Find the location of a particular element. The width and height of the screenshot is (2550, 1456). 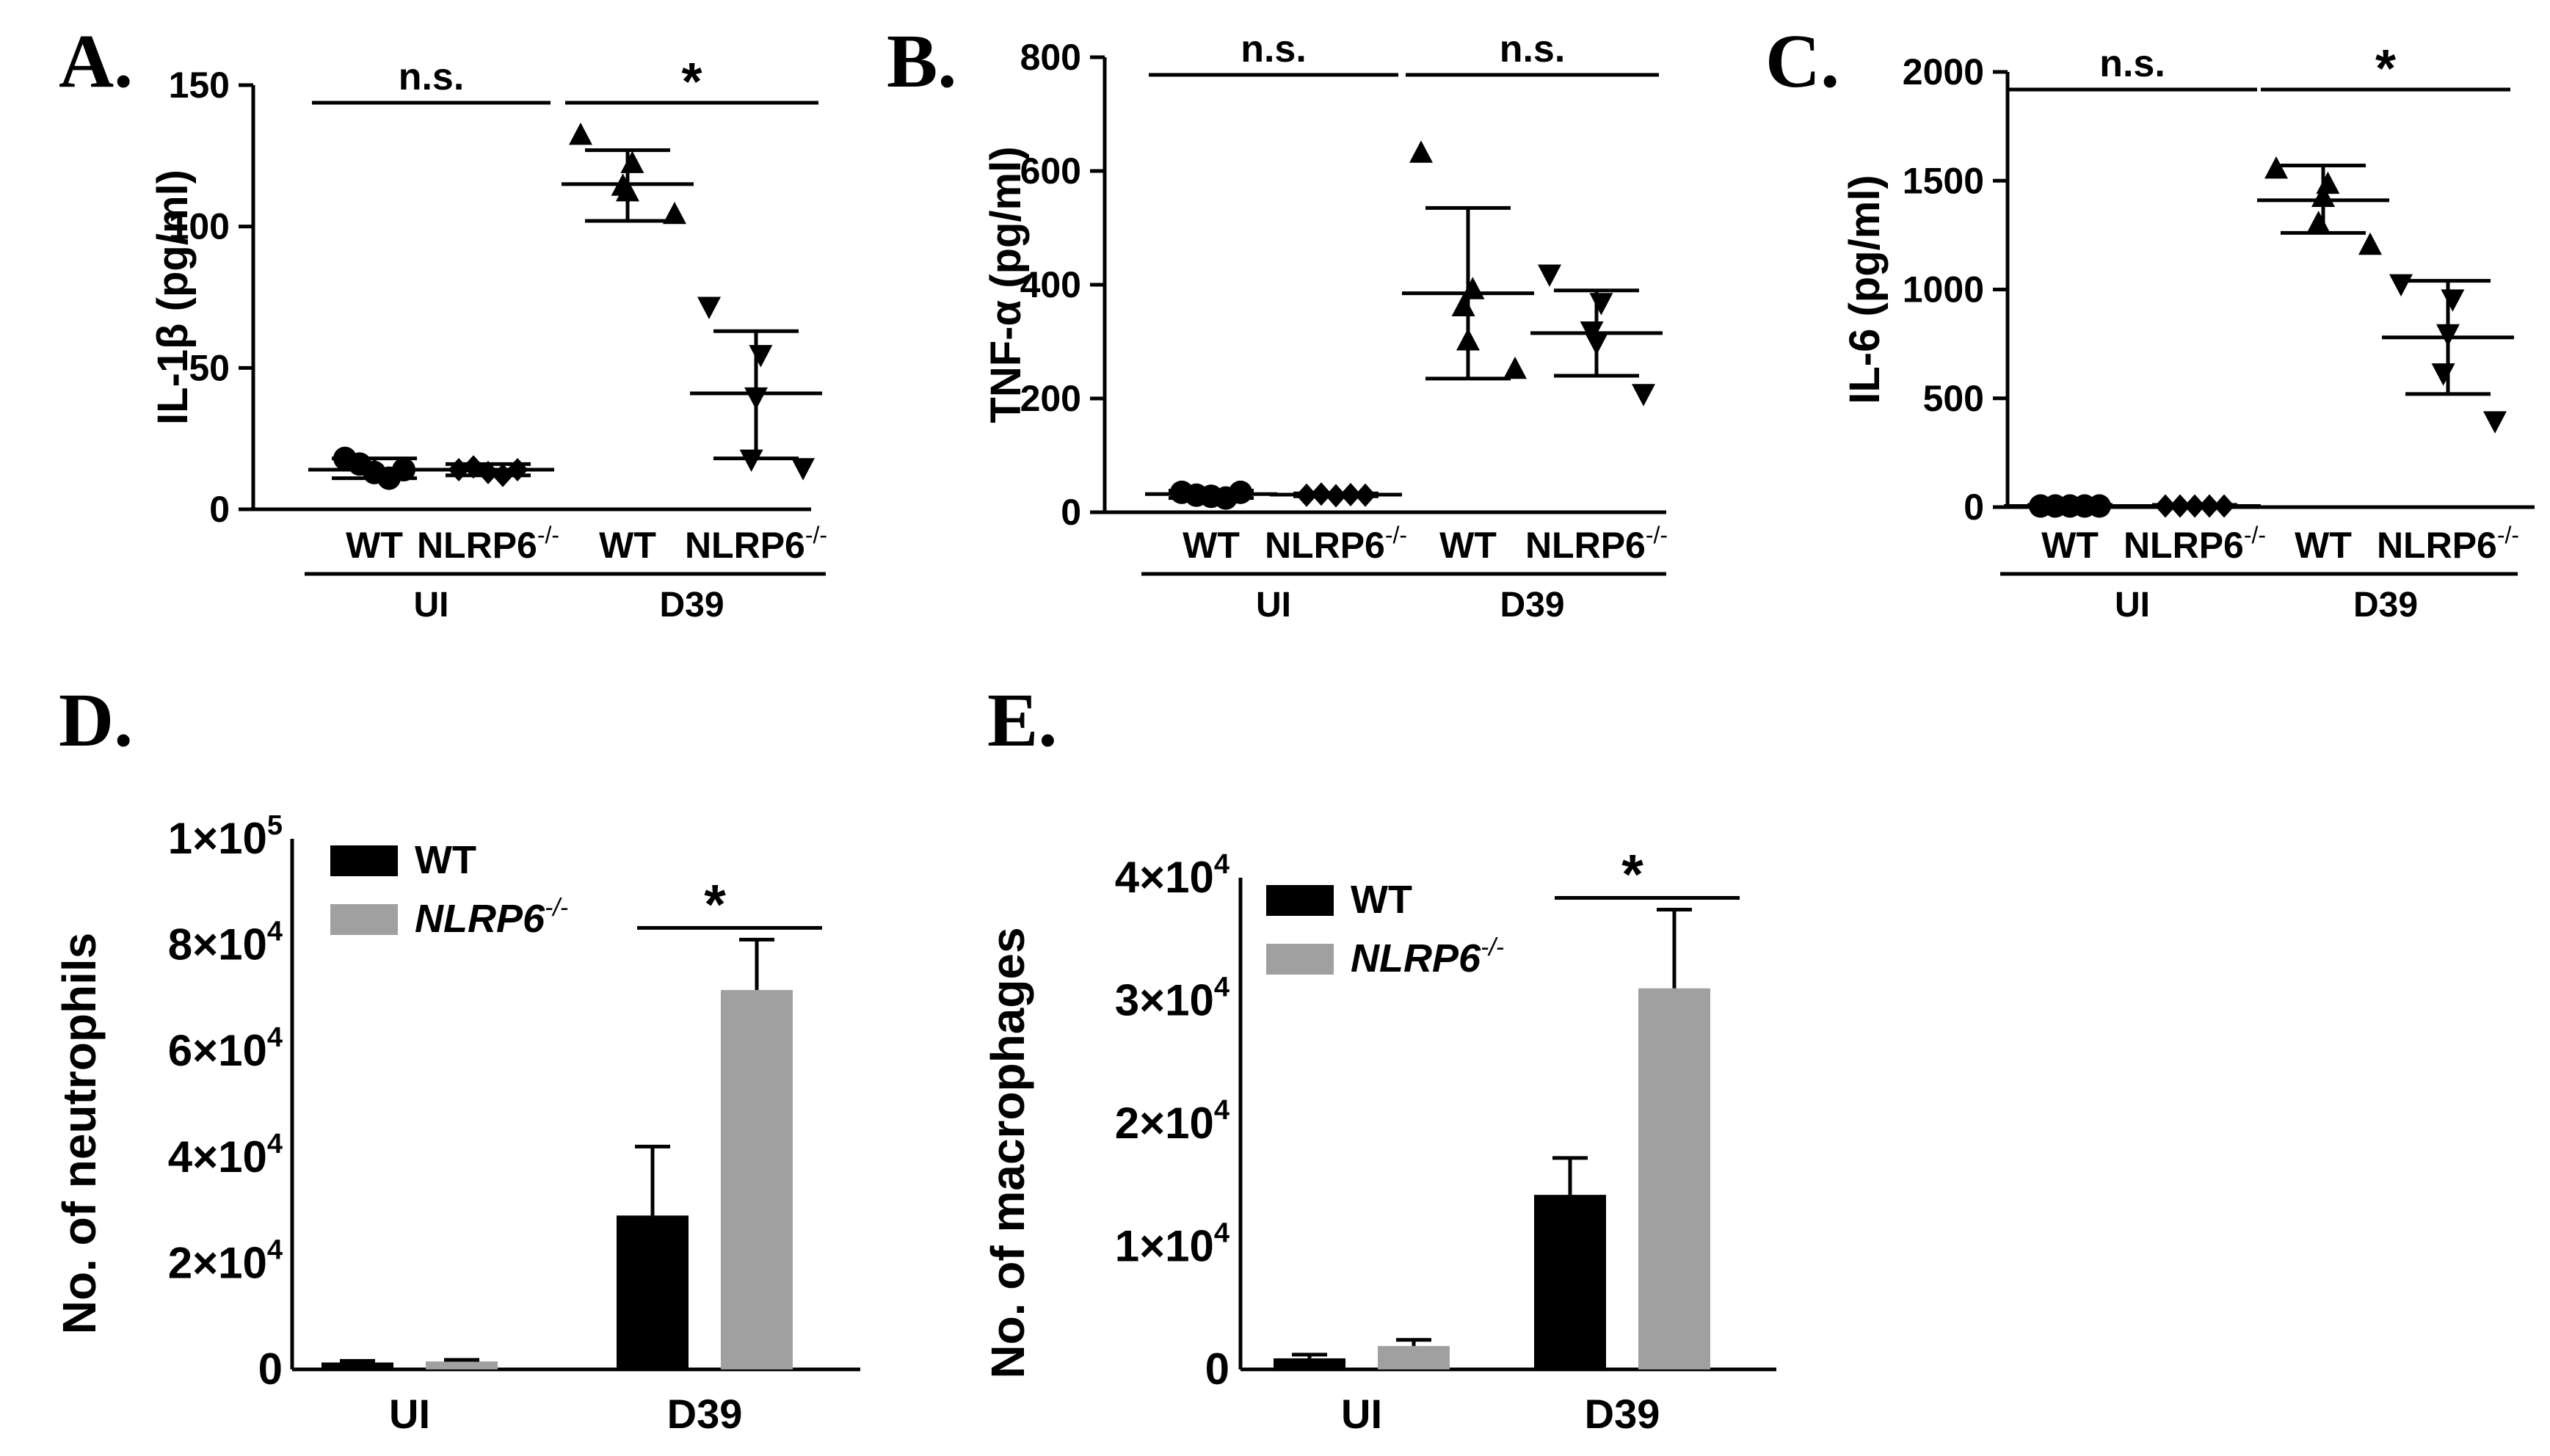

x-tick-label: D39 is located at coordinates (1622, 1414).